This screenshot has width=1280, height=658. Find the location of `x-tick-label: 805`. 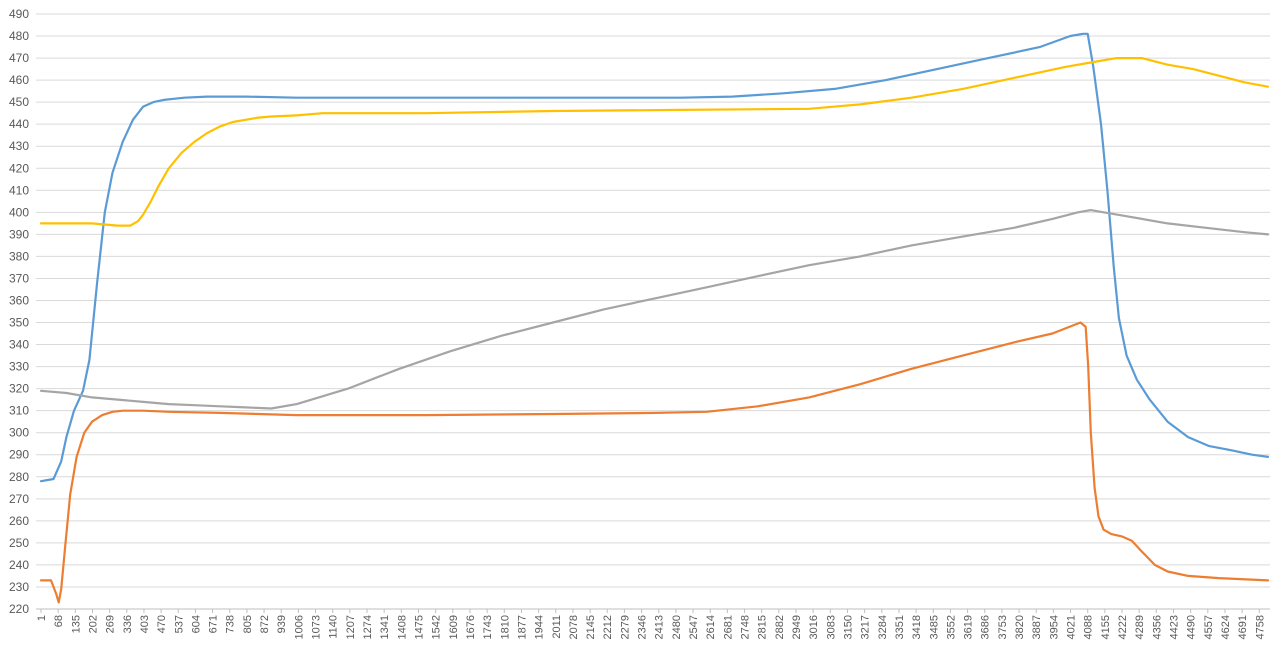

x-tick-label: 805 is located at coordinates (248, 624).